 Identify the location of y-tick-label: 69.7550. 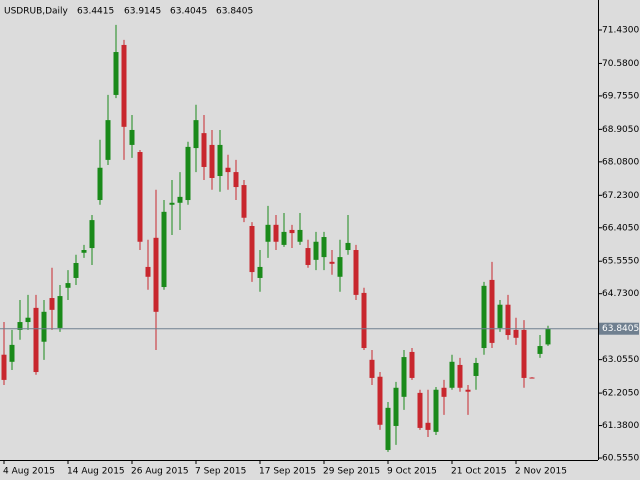
(620, 96).